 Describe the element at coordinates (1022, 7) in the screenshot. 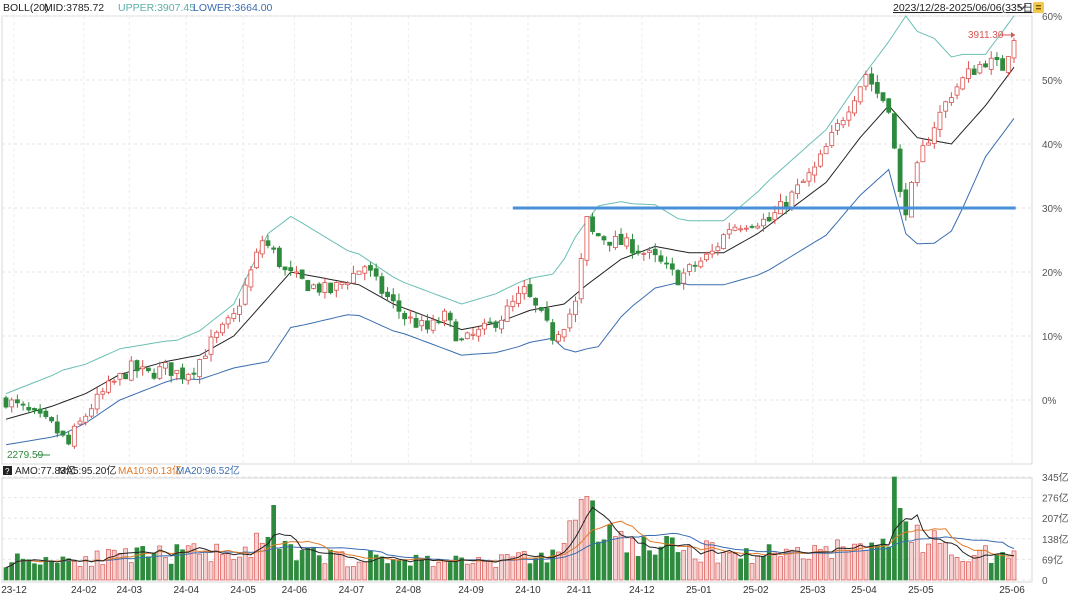

I see `chevron-down-icon` at that location.